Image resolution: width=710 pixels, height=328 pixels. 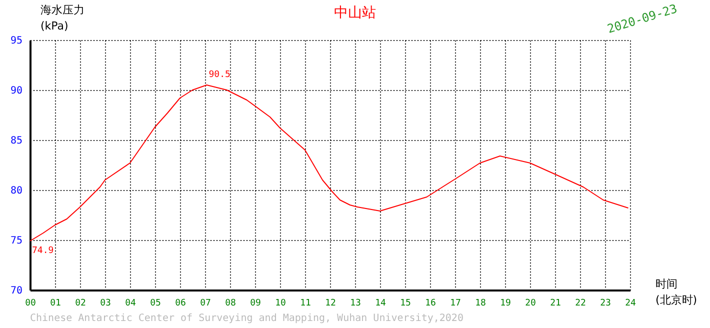 I want to click on x-tick-label: 11, so click(x=305, y=303).